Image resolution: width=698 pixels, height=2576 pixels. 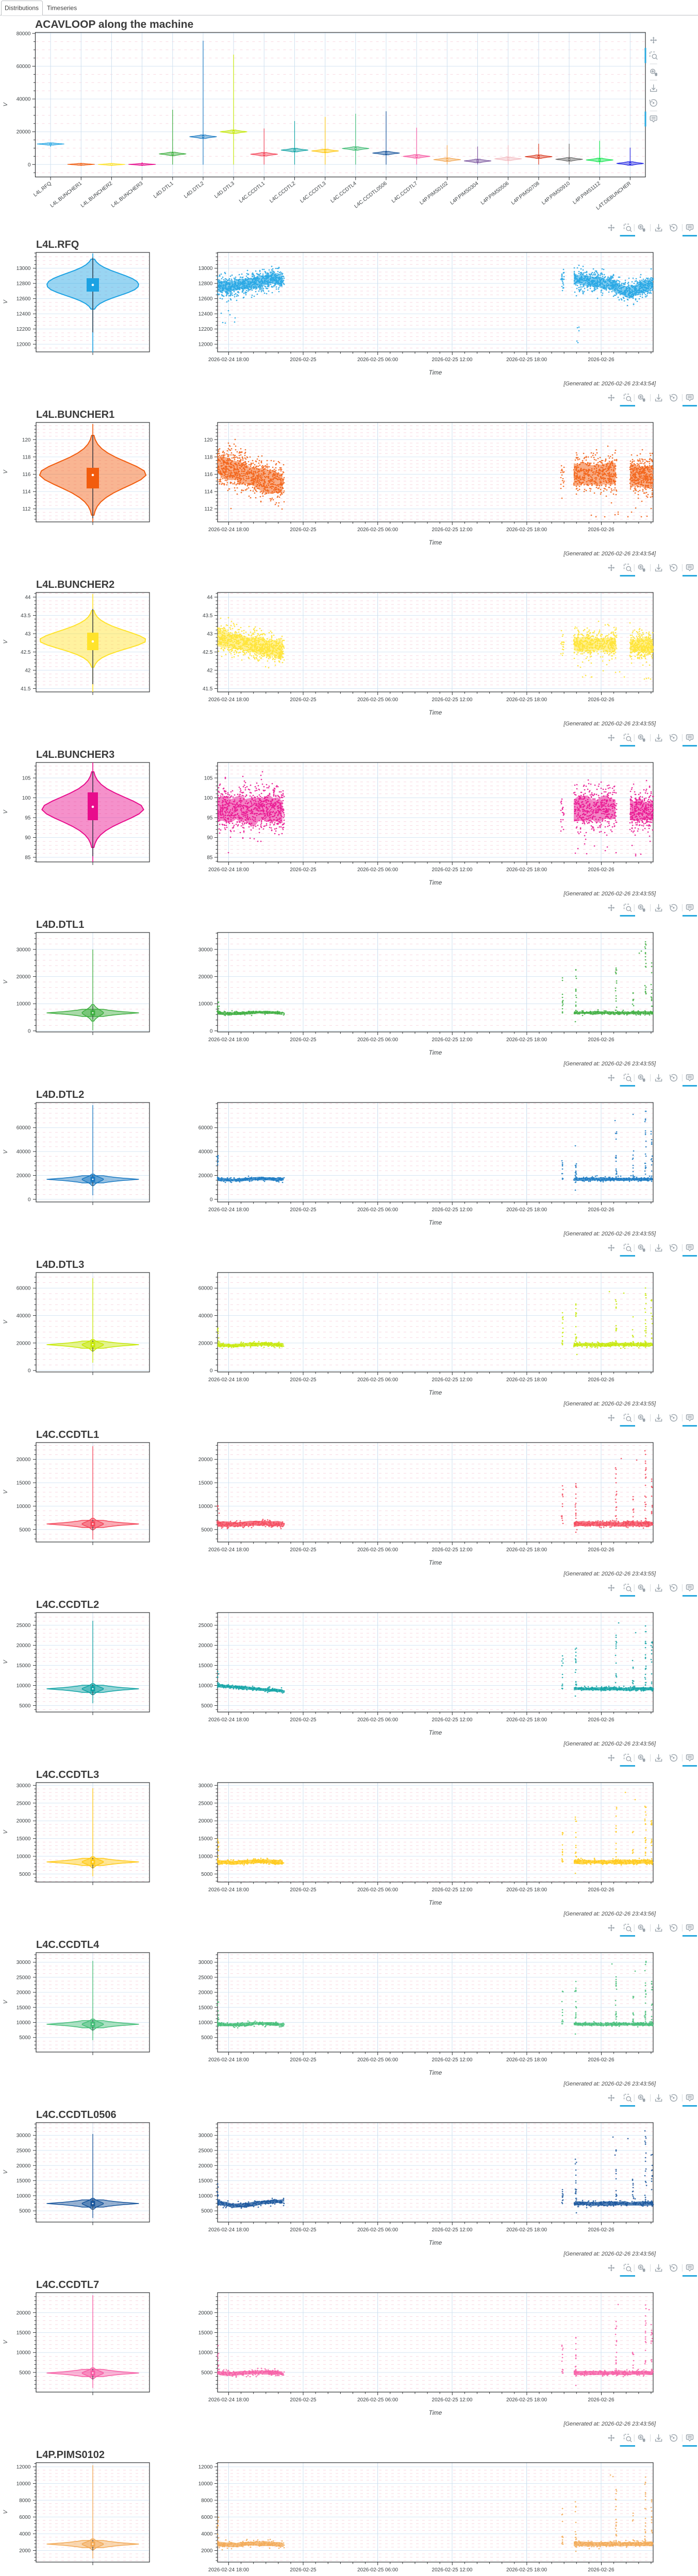 What do you see at coordinates (75, 584) in the screenshot?
I see `svg-text: L4L.BUNCHER2` at bounding box center [75, 584].